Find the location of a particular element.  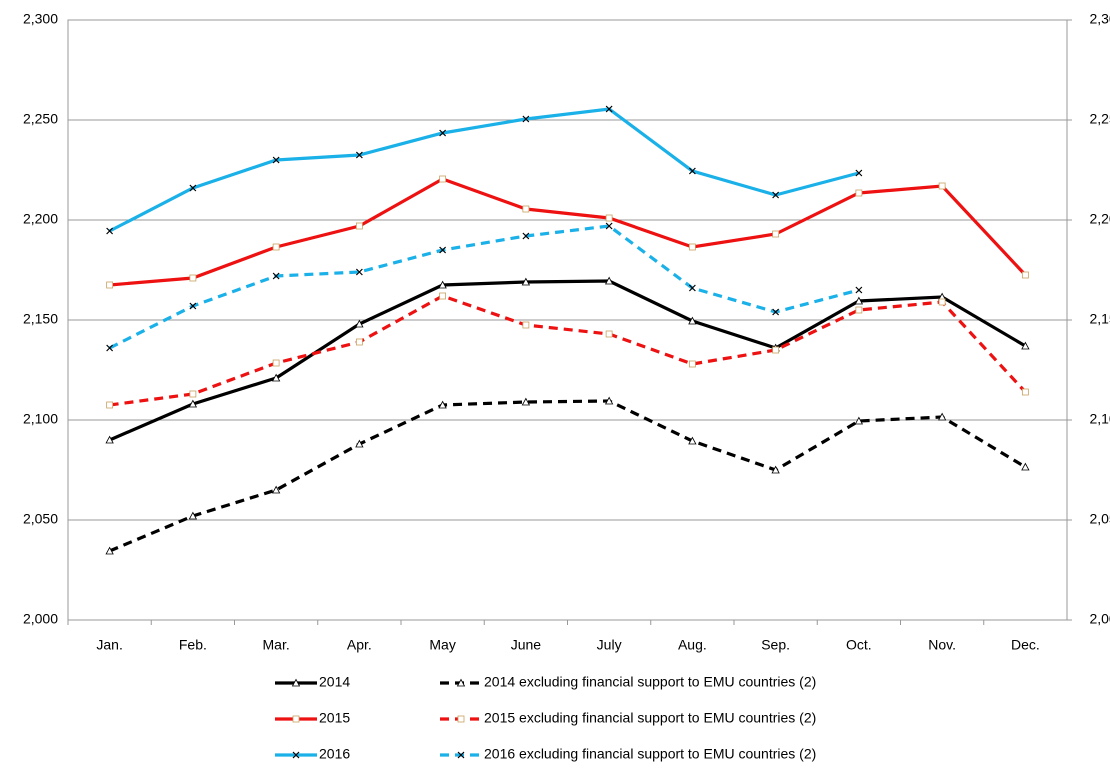

x-tick-label: June is located at coordinates (526, 645).